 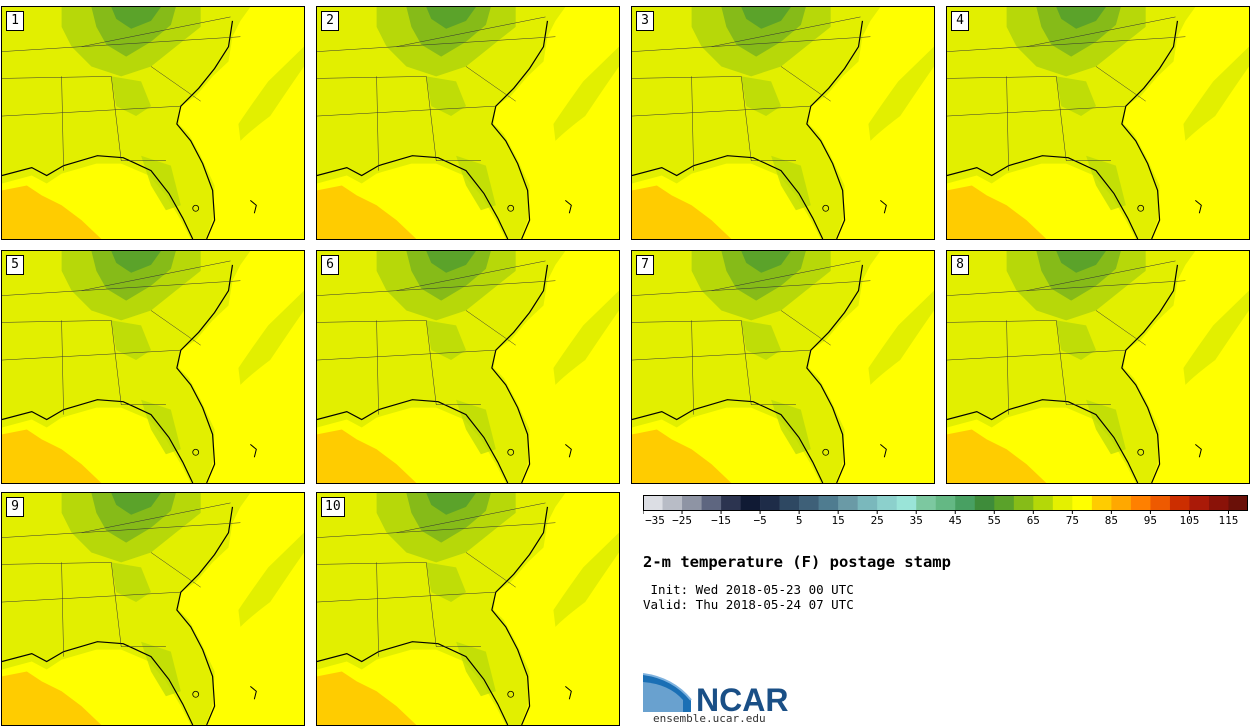 What do you see at coordinates (709, 718) in the screenshot?
I see `logo-url: ensemble.ucar.edu` at bounding box center [709, 718].